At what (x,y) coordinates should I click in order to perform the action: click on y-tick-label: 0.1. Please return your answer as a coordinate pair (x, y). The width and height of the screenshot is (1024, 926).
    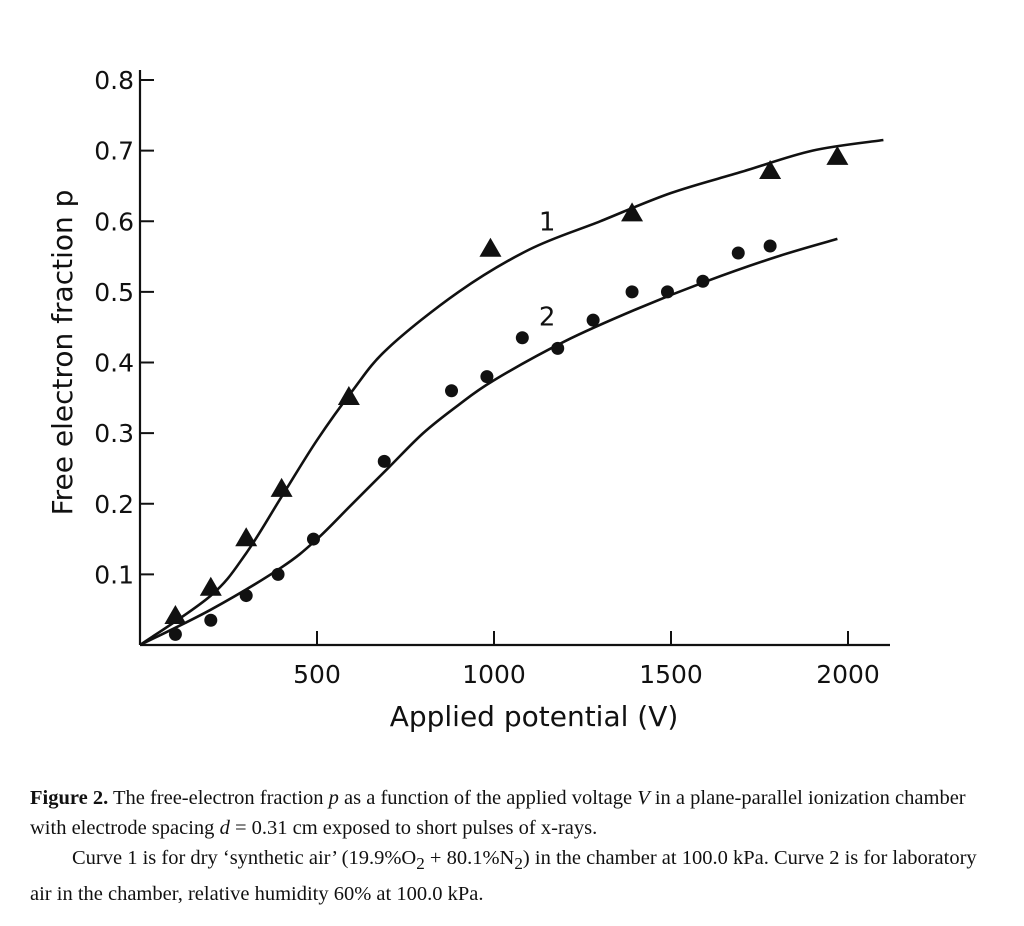
    Looking at the image, I should click on (114, 574).